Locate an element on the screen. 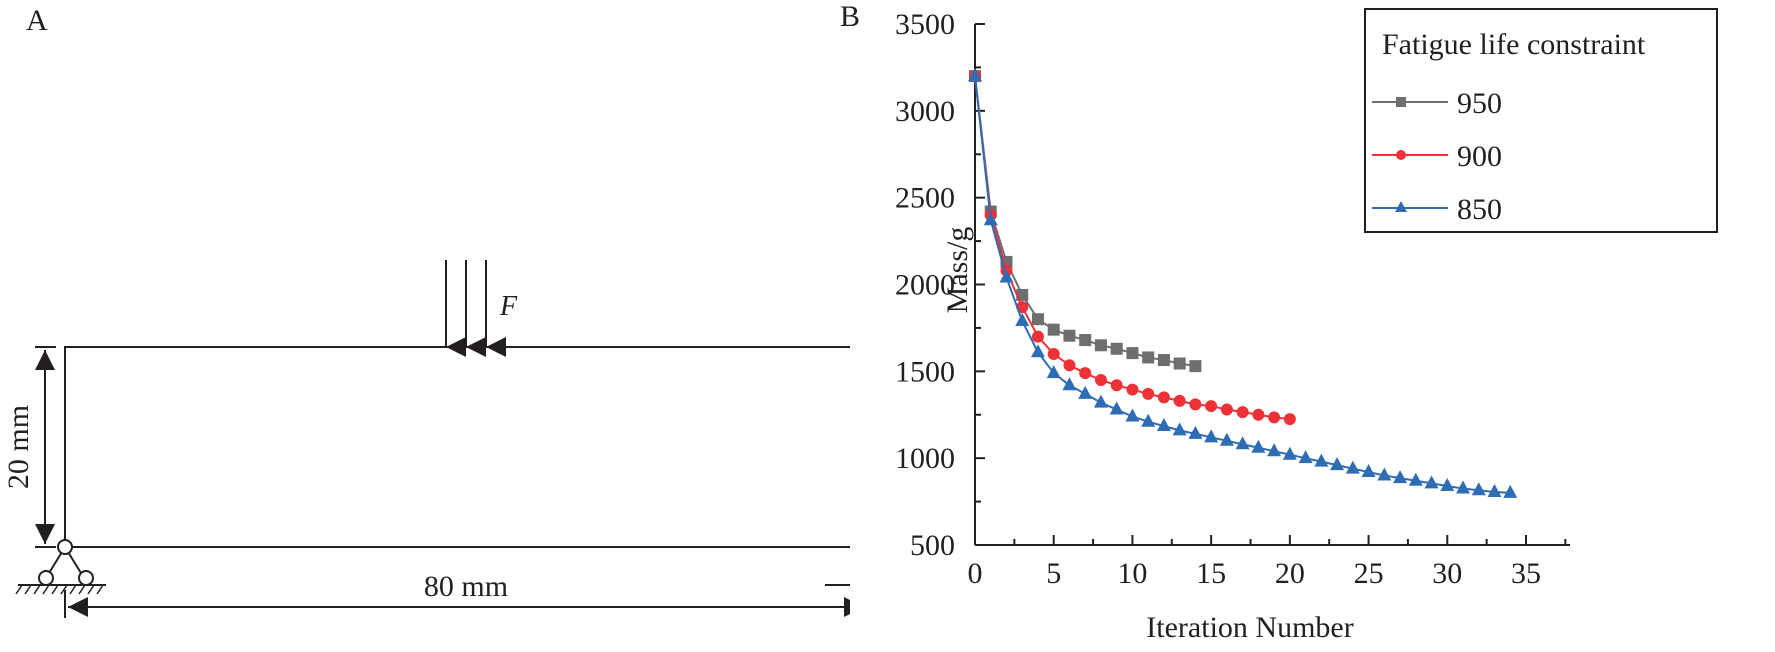 The image size is (1775, 652). y-tick-label: 500 is located at coordinates (932, 545).